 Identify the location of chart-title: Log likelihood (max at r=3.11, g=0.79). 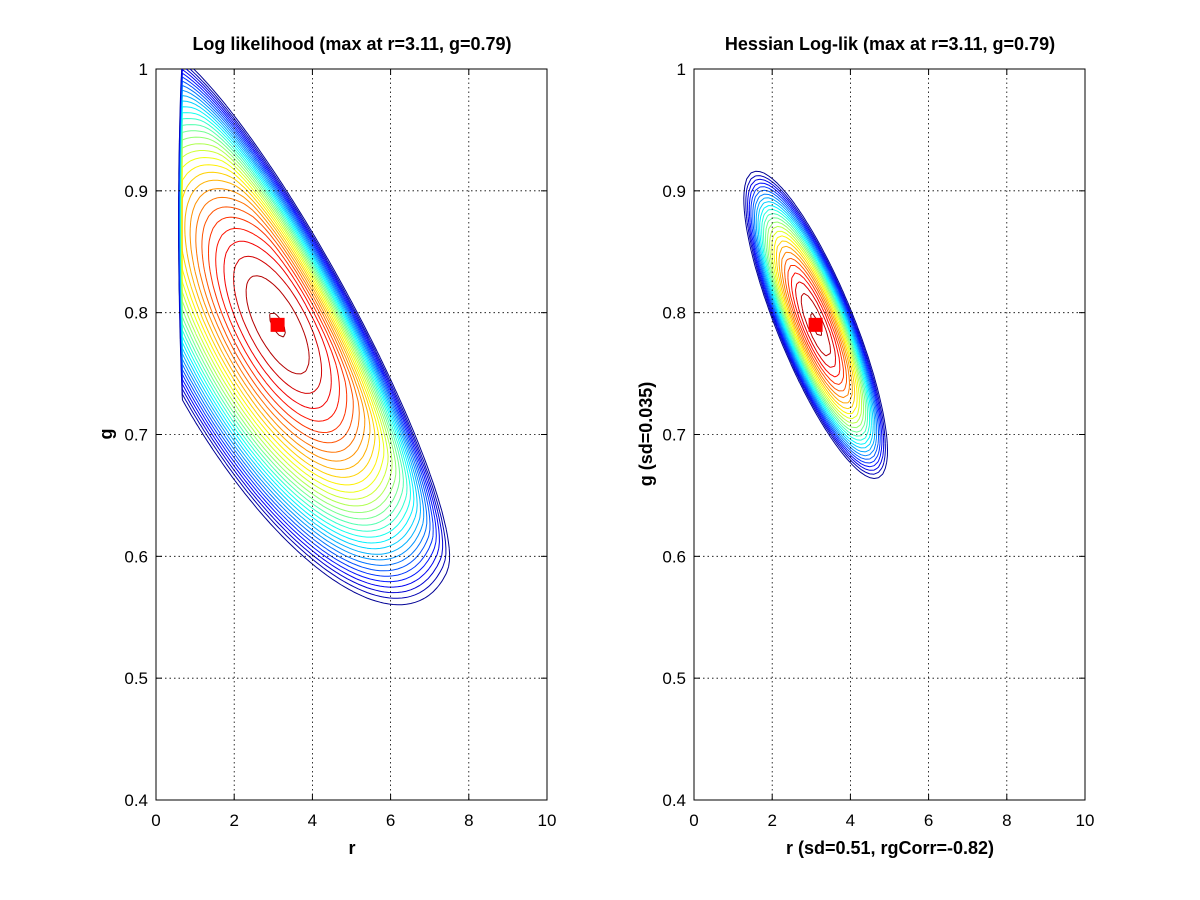
(351, 44).